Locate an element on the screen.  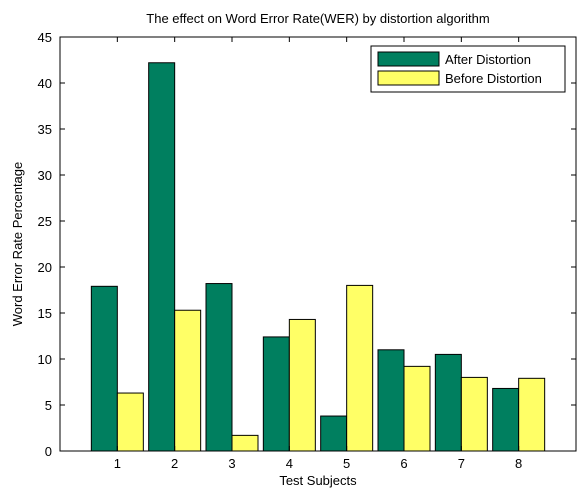
x-tick-label: 8 is located at coordinates (518, 463).